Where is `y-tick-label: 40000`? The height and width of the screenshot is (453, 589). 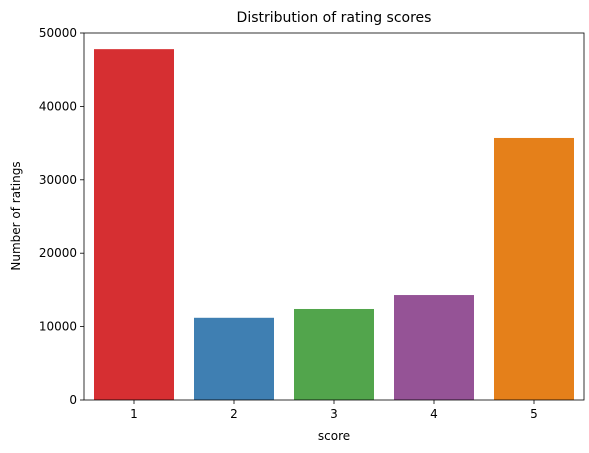
y-tick-label: 40000 is located at coordinates (58, 106).